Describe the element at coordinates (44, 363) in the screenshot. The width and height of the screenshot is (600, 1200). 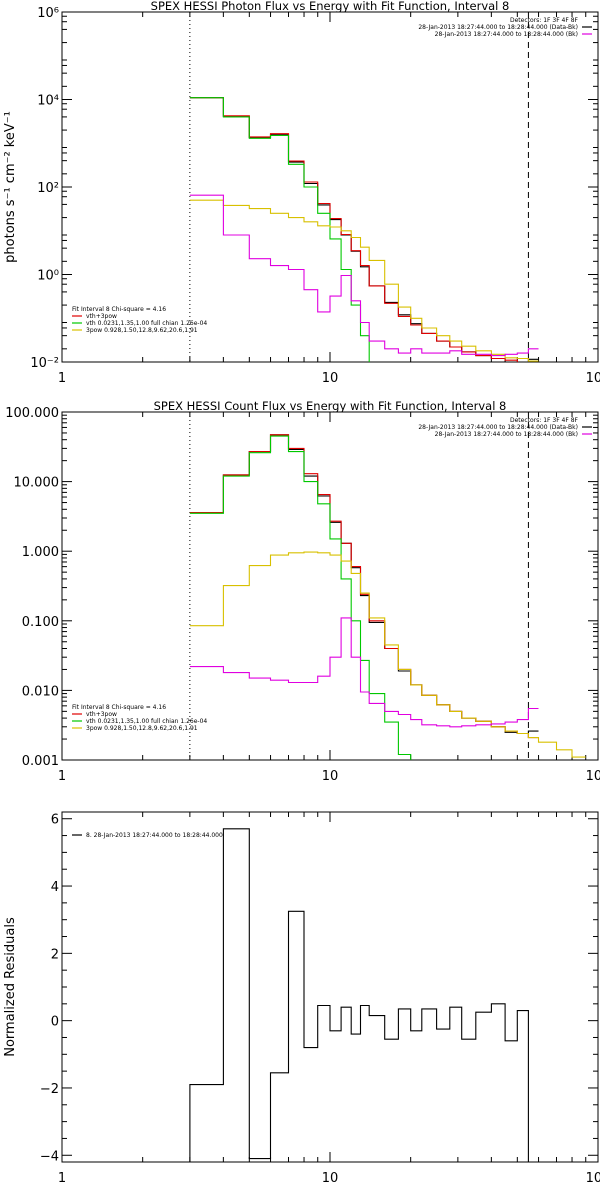
I see `y-tick-label: 10⁻²` at that location.